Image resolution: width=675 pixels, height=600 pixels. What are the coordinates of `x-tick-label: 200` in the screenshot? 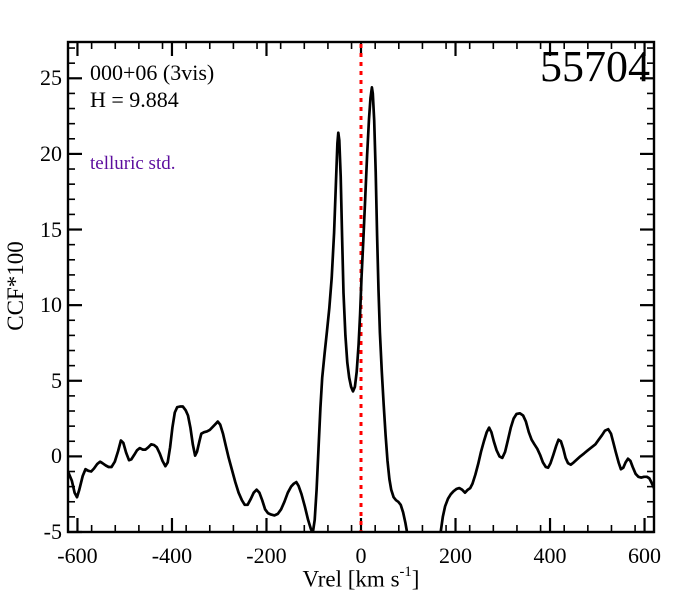 It's located at (456, 555).